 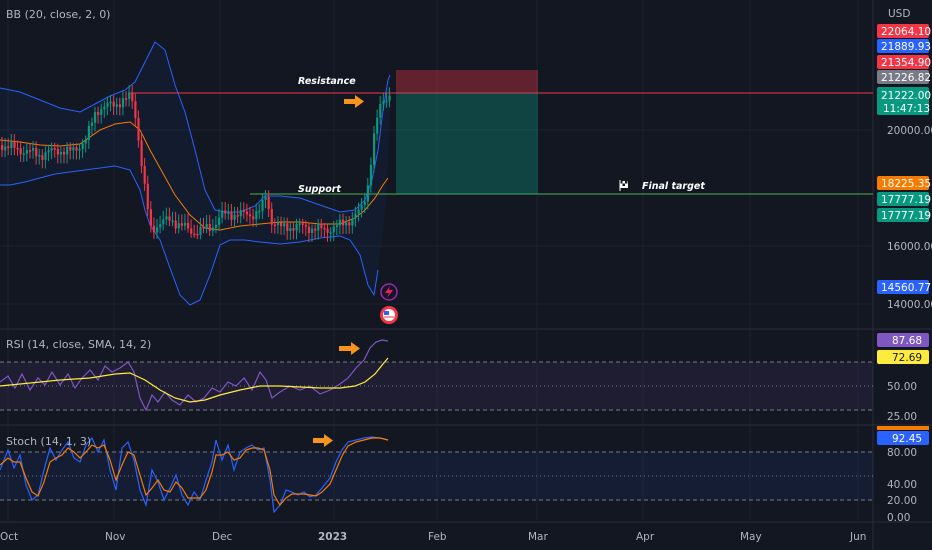 I want to click on rsi-indicator-title: RSI (14, close, SMA, 14, 2), so click(x=78, y=344).